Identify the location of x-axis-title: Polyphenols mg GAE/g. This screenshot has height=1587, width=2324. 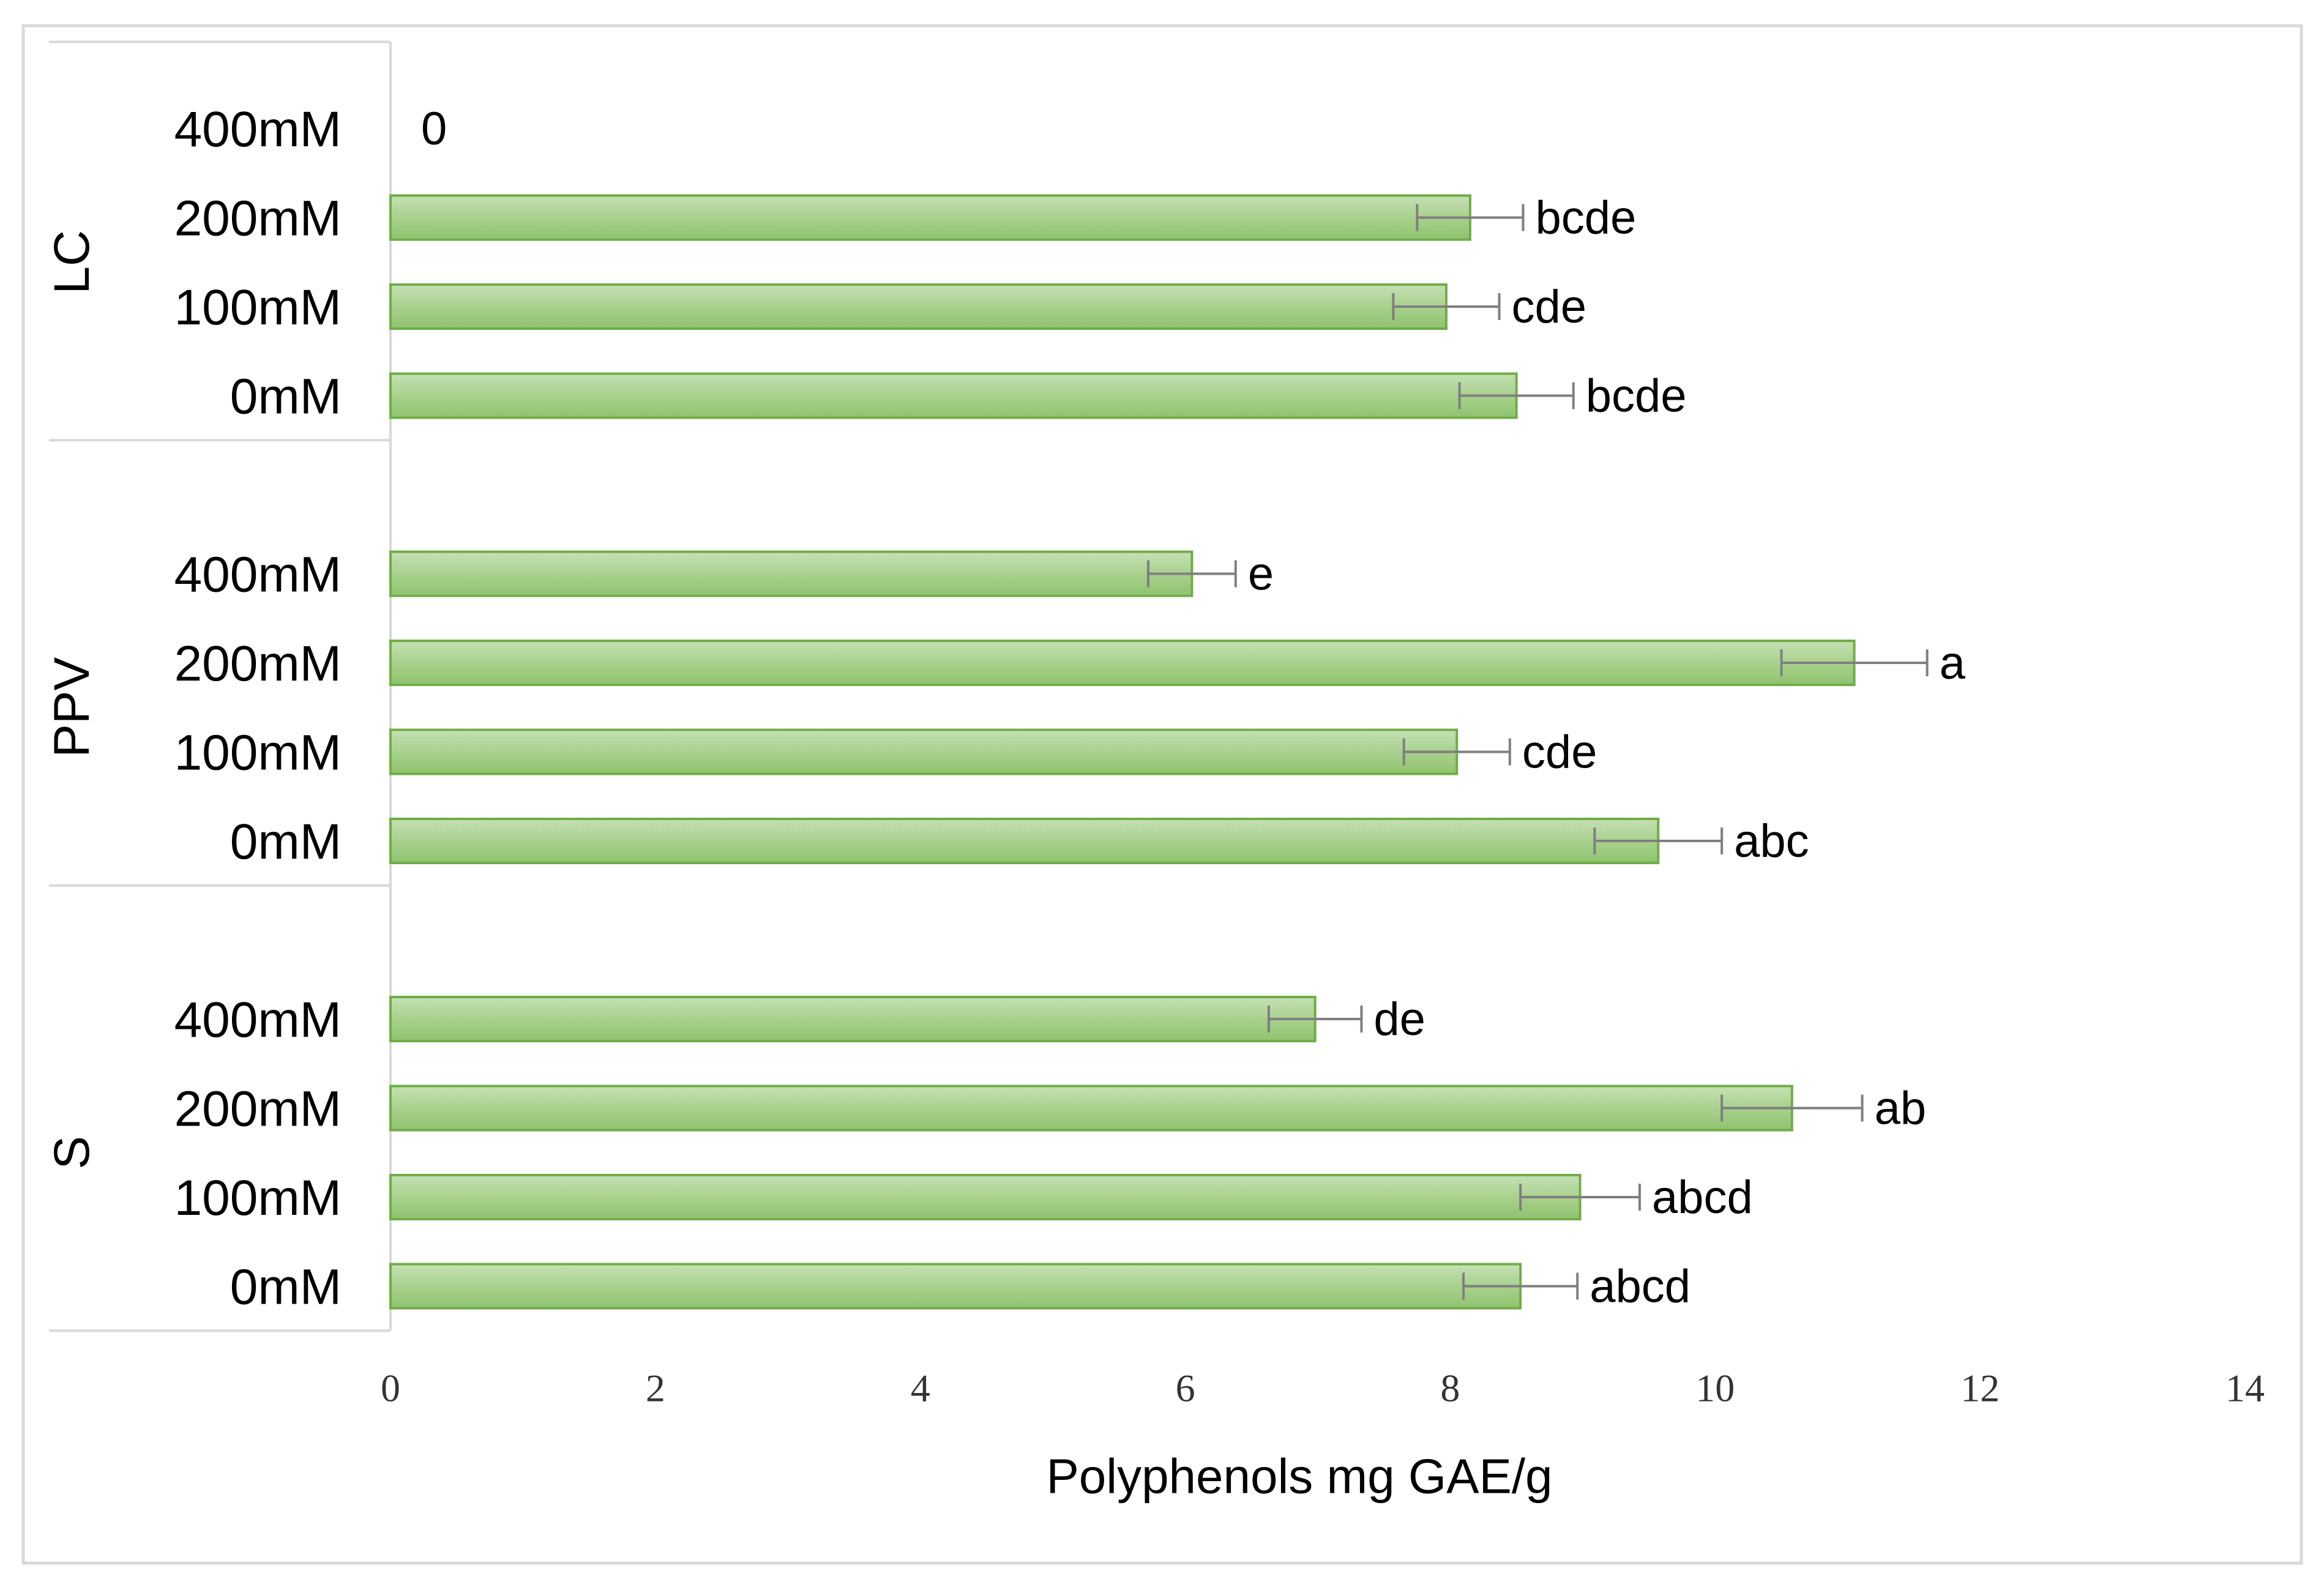
(1299, 1476).